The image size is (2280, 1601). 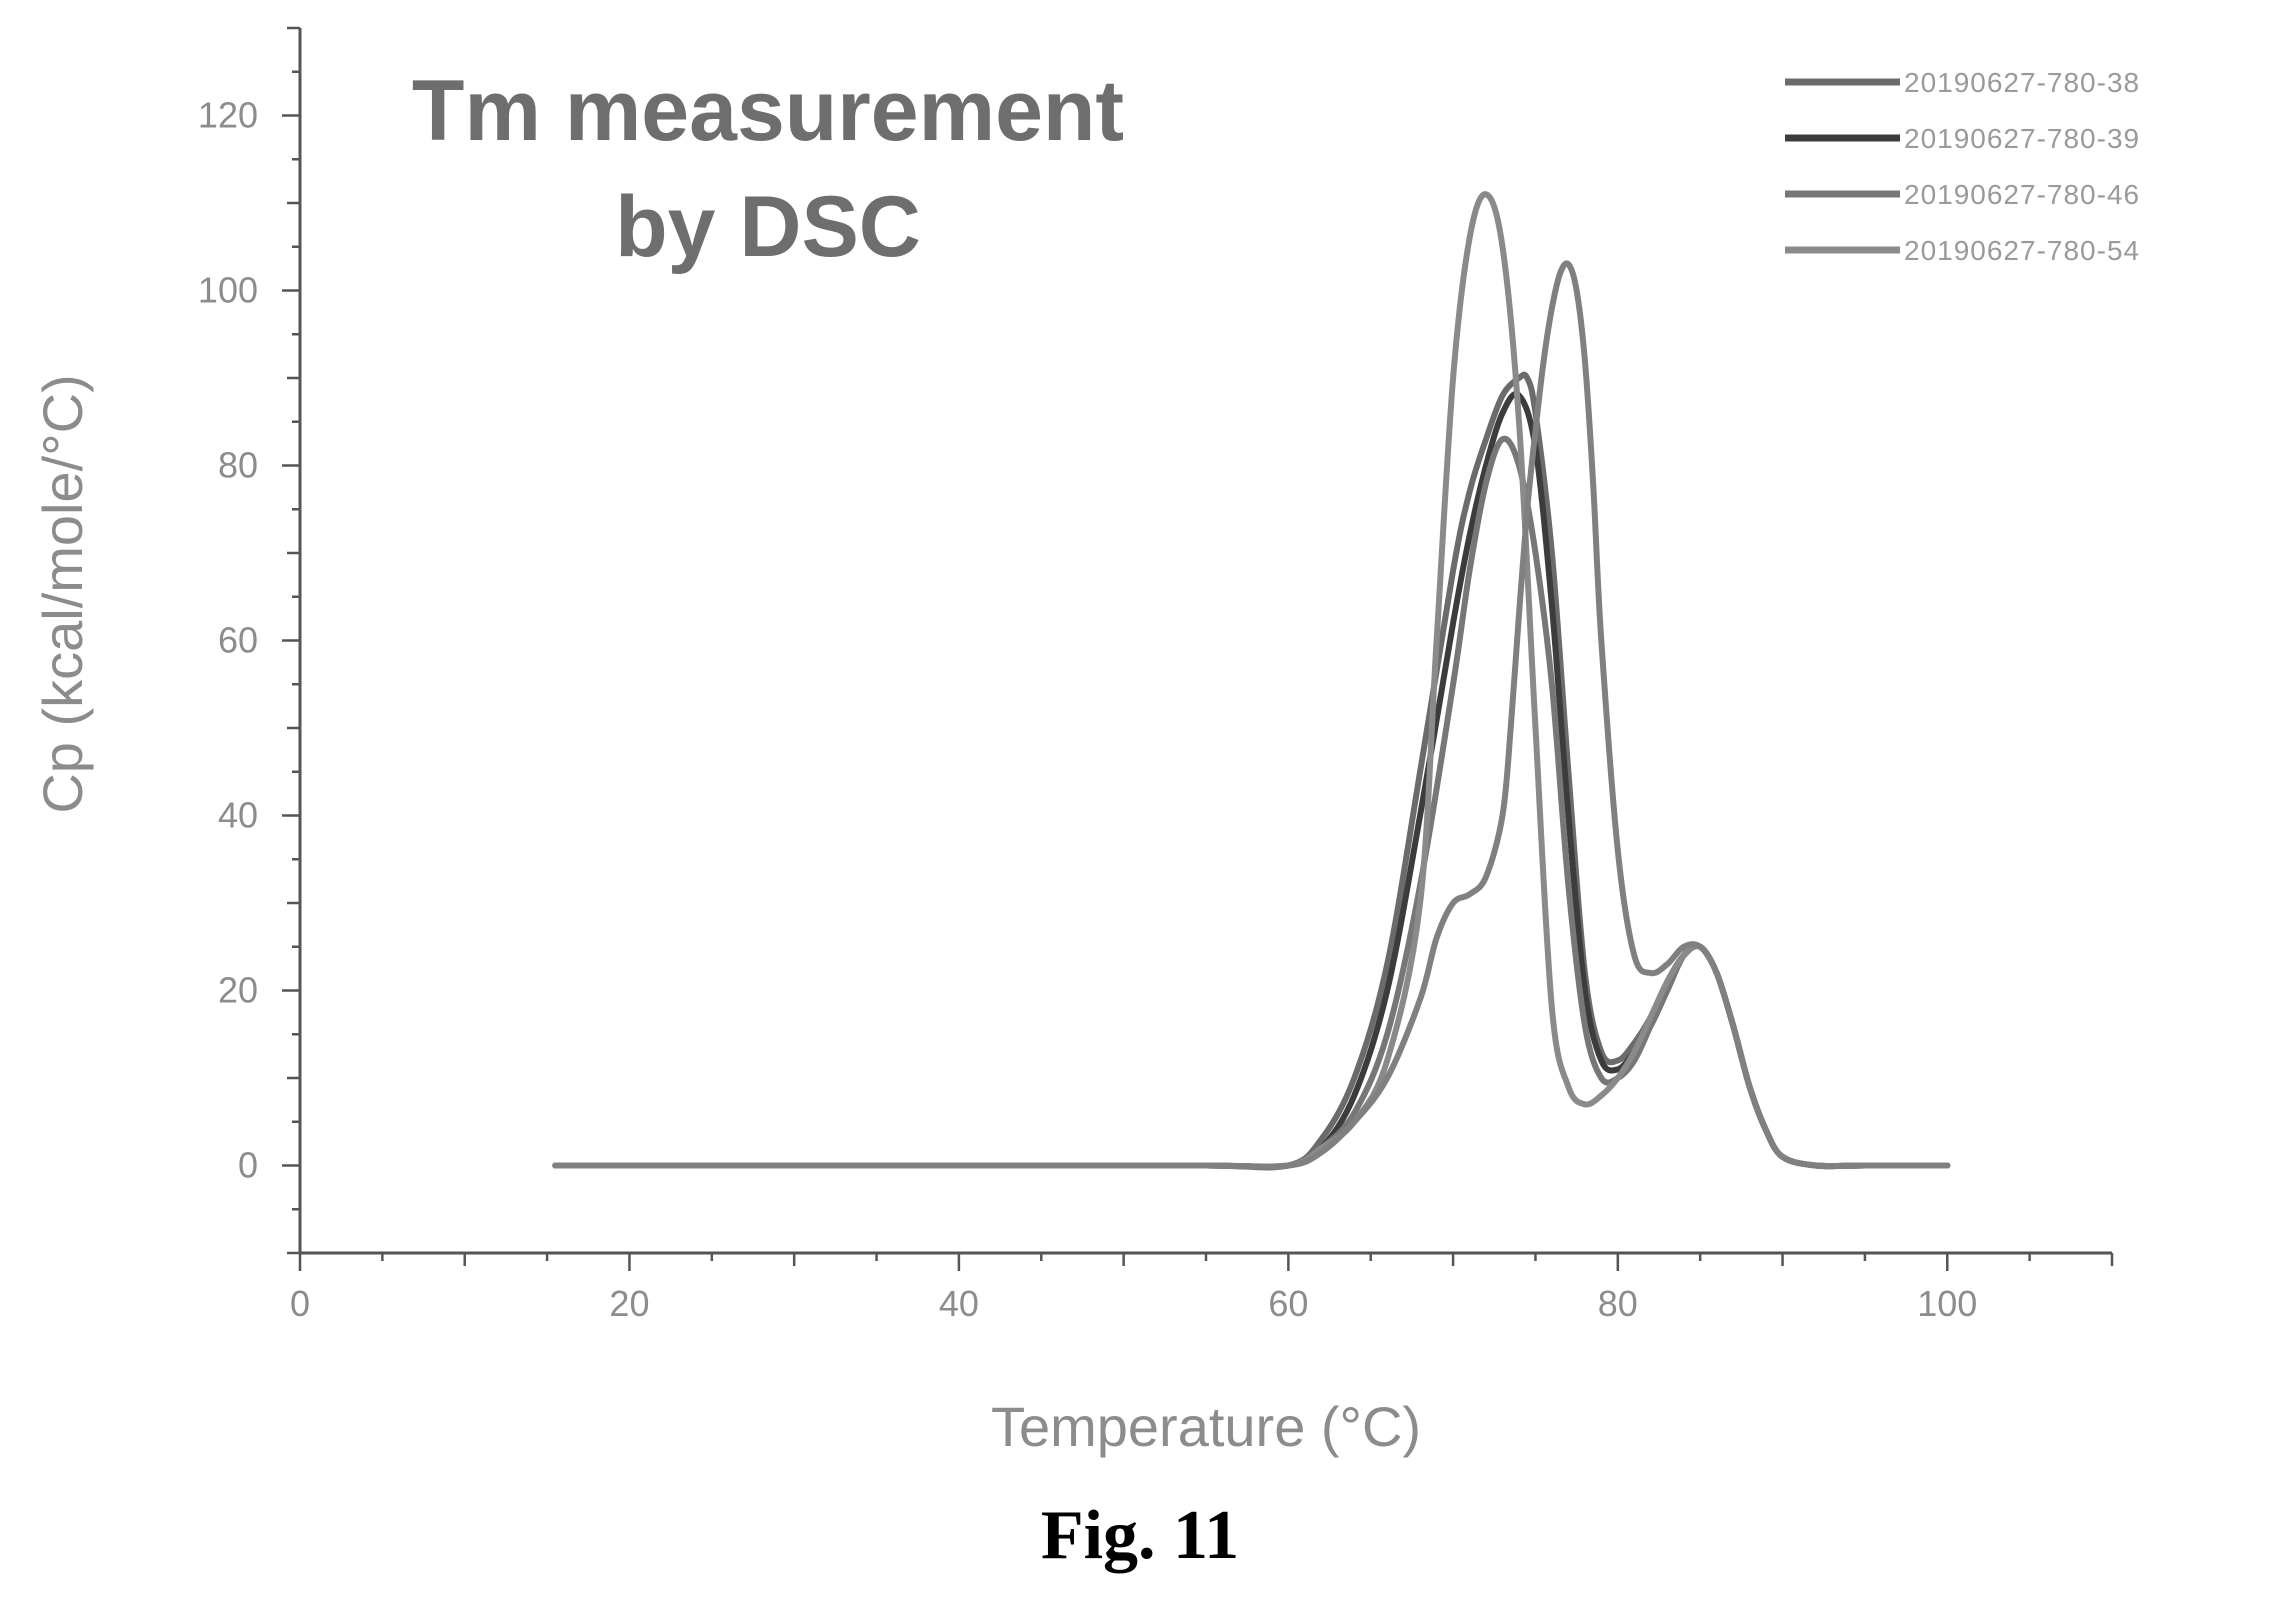 I want to click on chart-title-line-1: Tm measurement, so click(x=768, y=111).